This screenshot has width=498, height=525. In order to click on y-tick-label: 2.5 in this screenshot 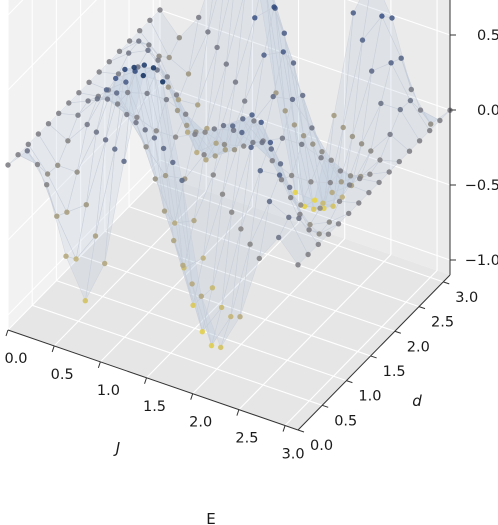, I will do `click(442, 323)`.